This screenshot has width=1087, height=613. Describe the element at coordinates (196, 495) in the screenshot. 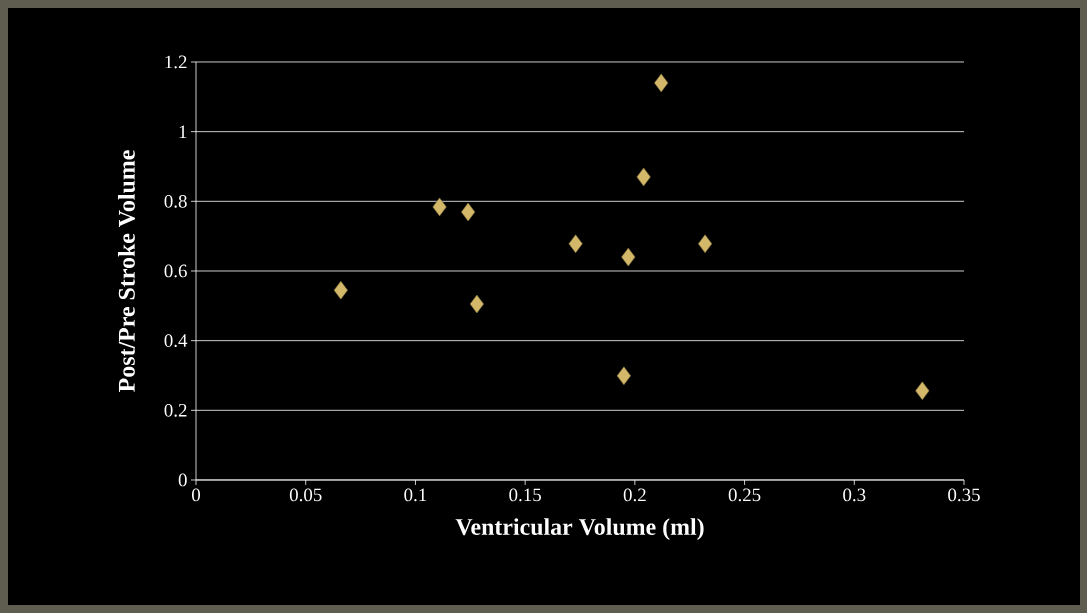

I see `x-tick-label: 0` at that location.